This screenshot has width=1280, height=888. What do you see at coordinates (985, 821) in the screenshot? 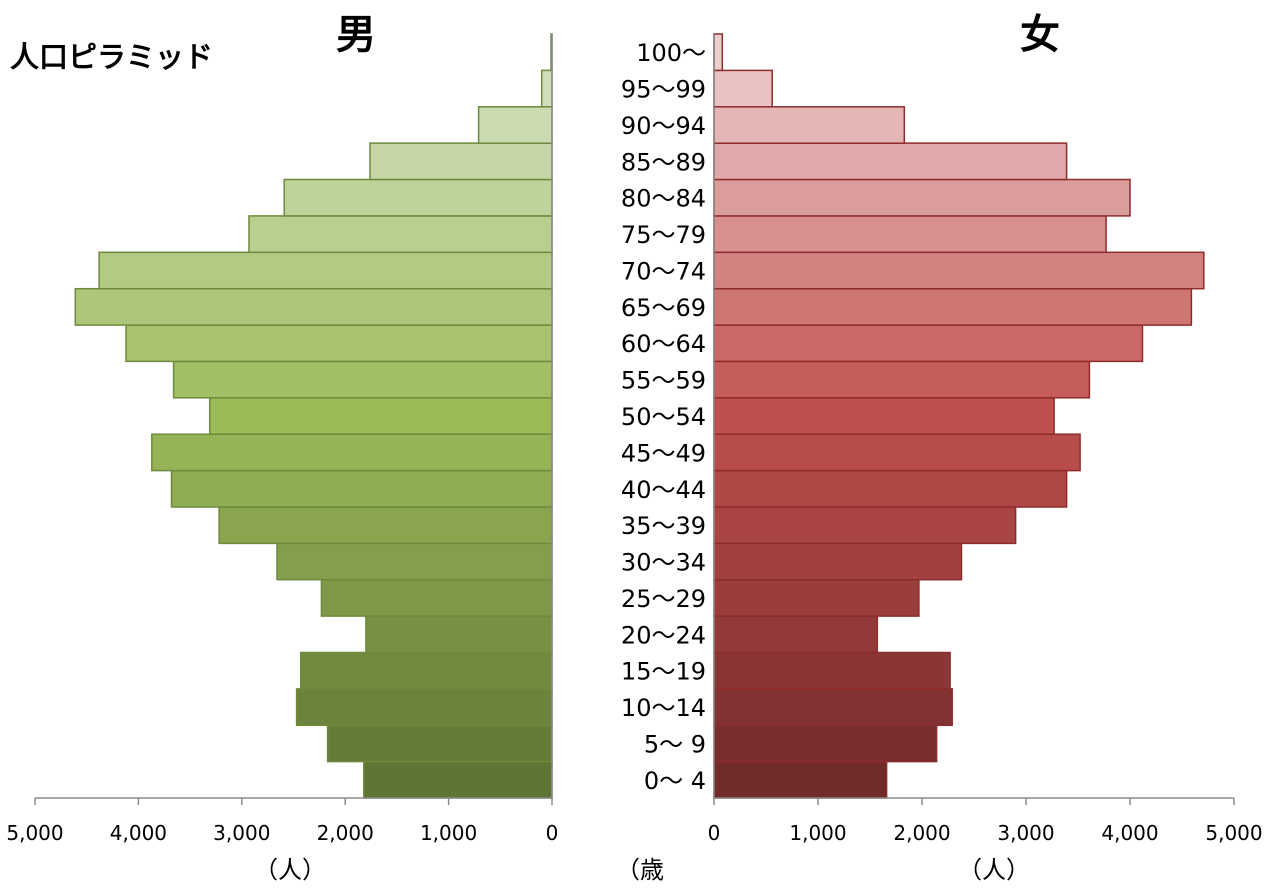
I see `female-x-axis: 0 1,000 2,000 3,000 4,000 5,000` at bounding box center [985, 821].